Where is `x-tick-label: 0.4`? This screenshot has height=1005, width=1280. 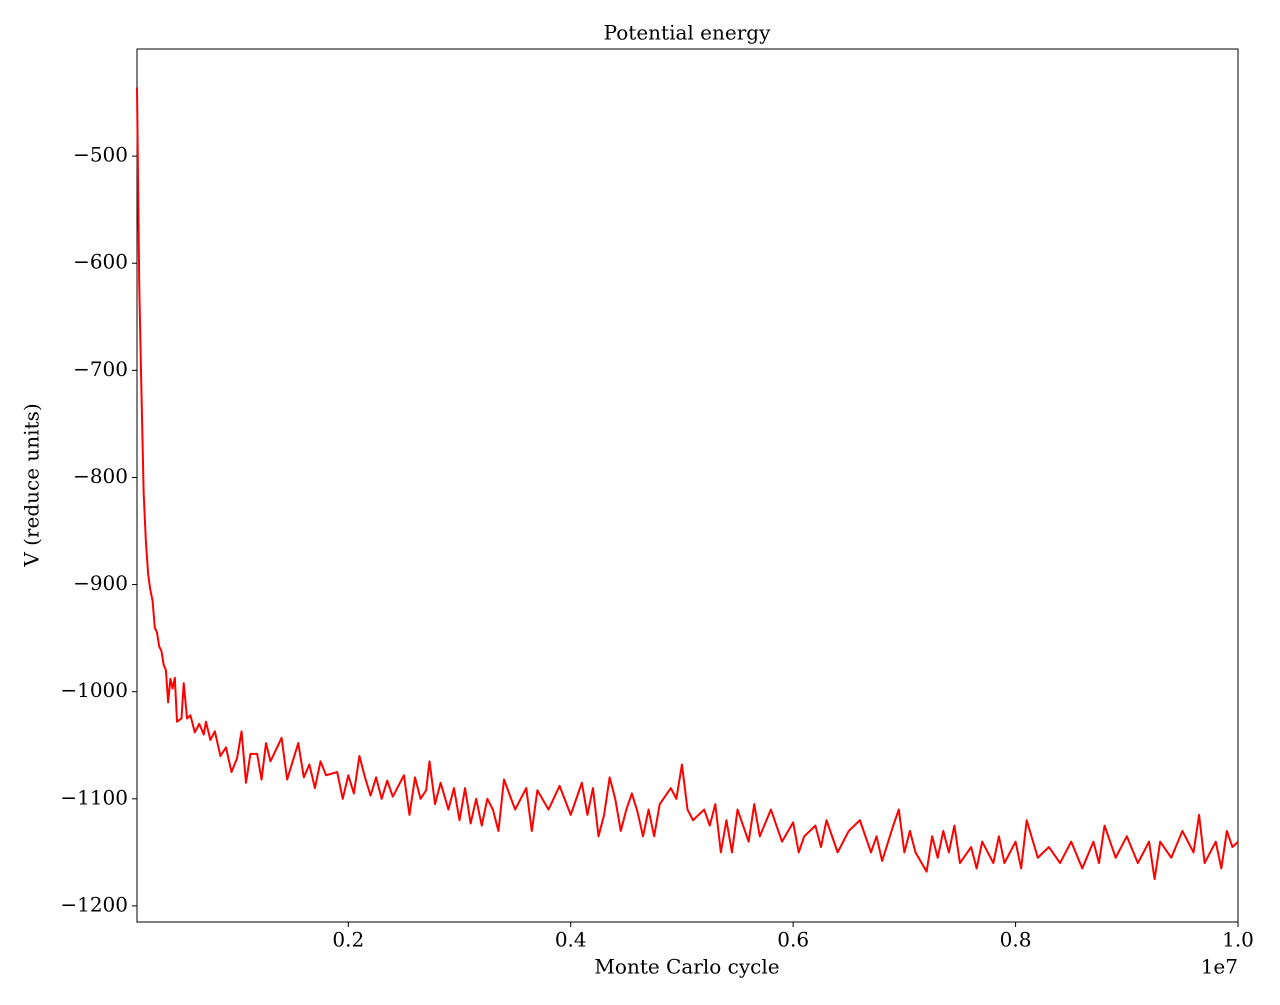 x-tick-label: 0.4 is located at coordinates (571, 940).